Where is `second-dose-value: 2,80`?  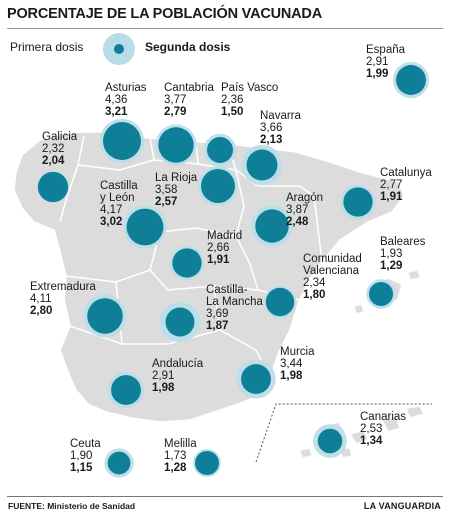
second-dose-value: 2,80 is located at coordinates (41, 311).